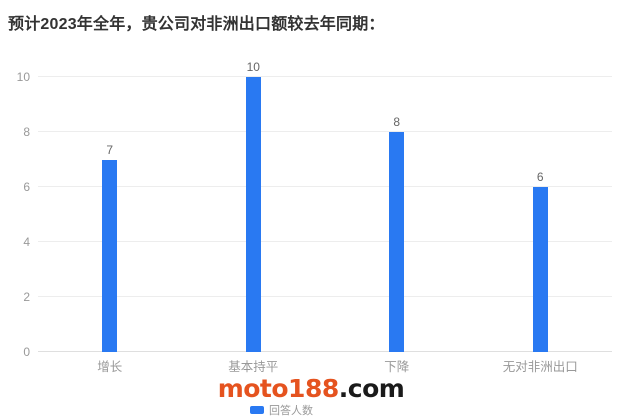 The height and width of the screenshot is (420, 622). Describe the element at coordinates (26, 297) in the screenshot. I see `y-tick-label: 2` at that location.